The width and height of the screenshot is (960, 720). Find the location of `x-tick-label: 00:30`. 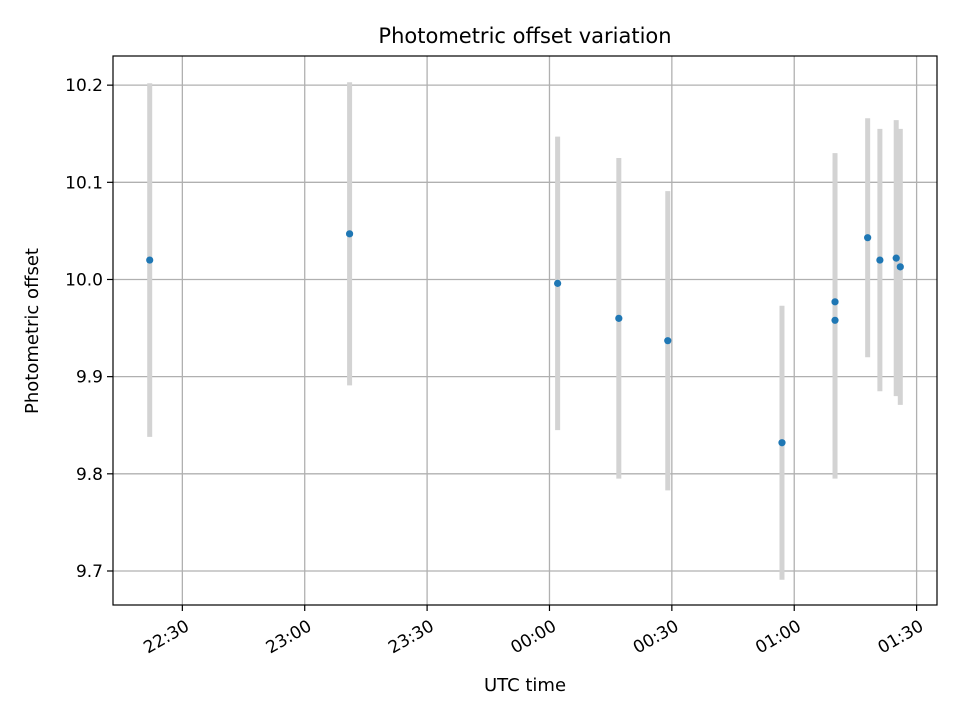

x-tick-label: 00:30 is located at coordinates (656, 637).